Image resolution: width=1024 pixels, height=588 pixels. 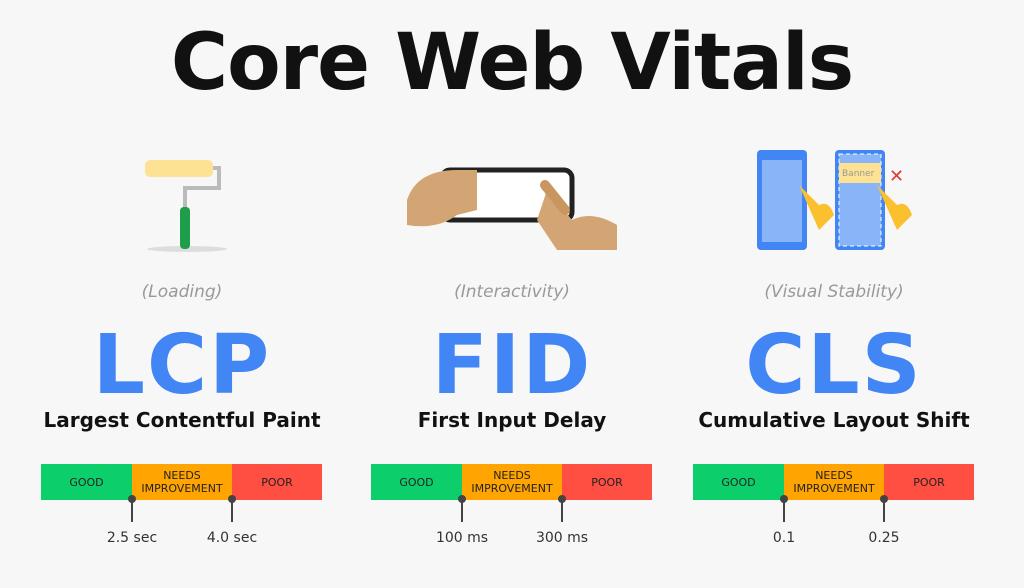 What do you see at coordinates (512, 420) in the screenshot?
I see `metric-name: First Input Delay` at bounding box center [512, 420].